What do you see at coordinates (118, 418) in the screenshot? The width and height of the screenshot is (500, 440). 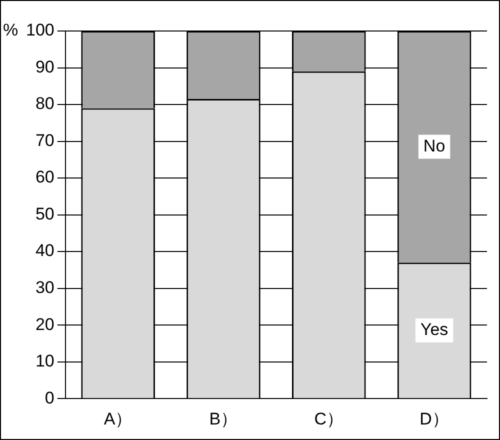 I see `x-tick-label: A）` at bounding box center [118, 418].